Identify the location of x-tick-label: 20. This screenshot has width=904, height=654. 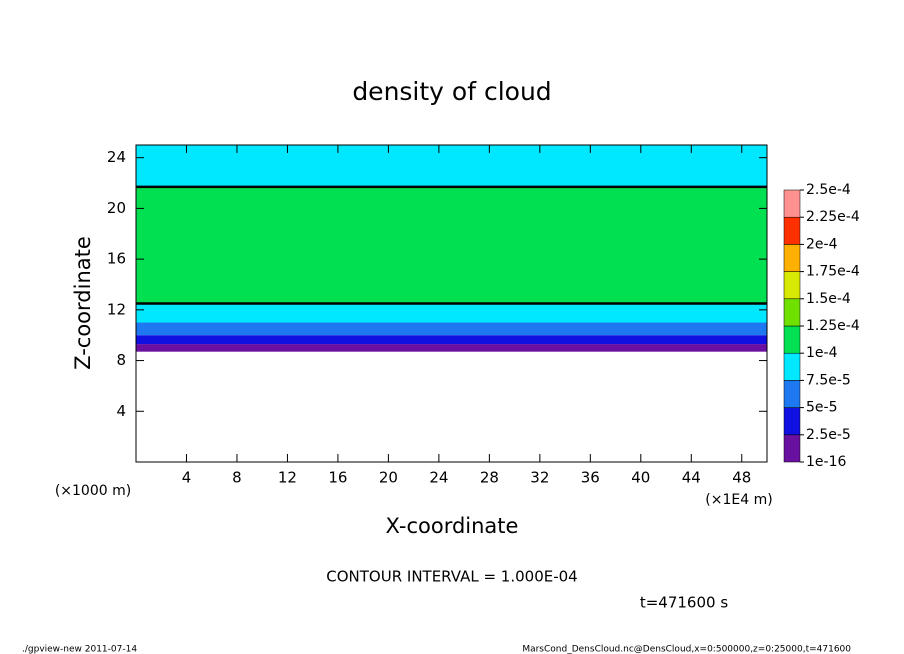
(388, 478).